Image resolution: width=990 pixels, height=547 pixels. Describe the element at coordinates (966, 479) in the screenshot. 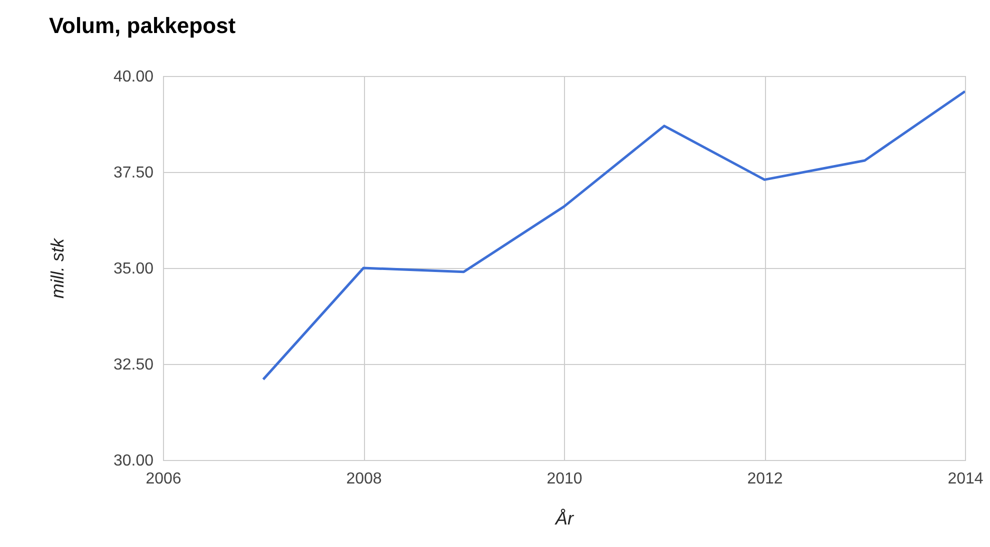

I see `x-tick-label: 2014` at that location.